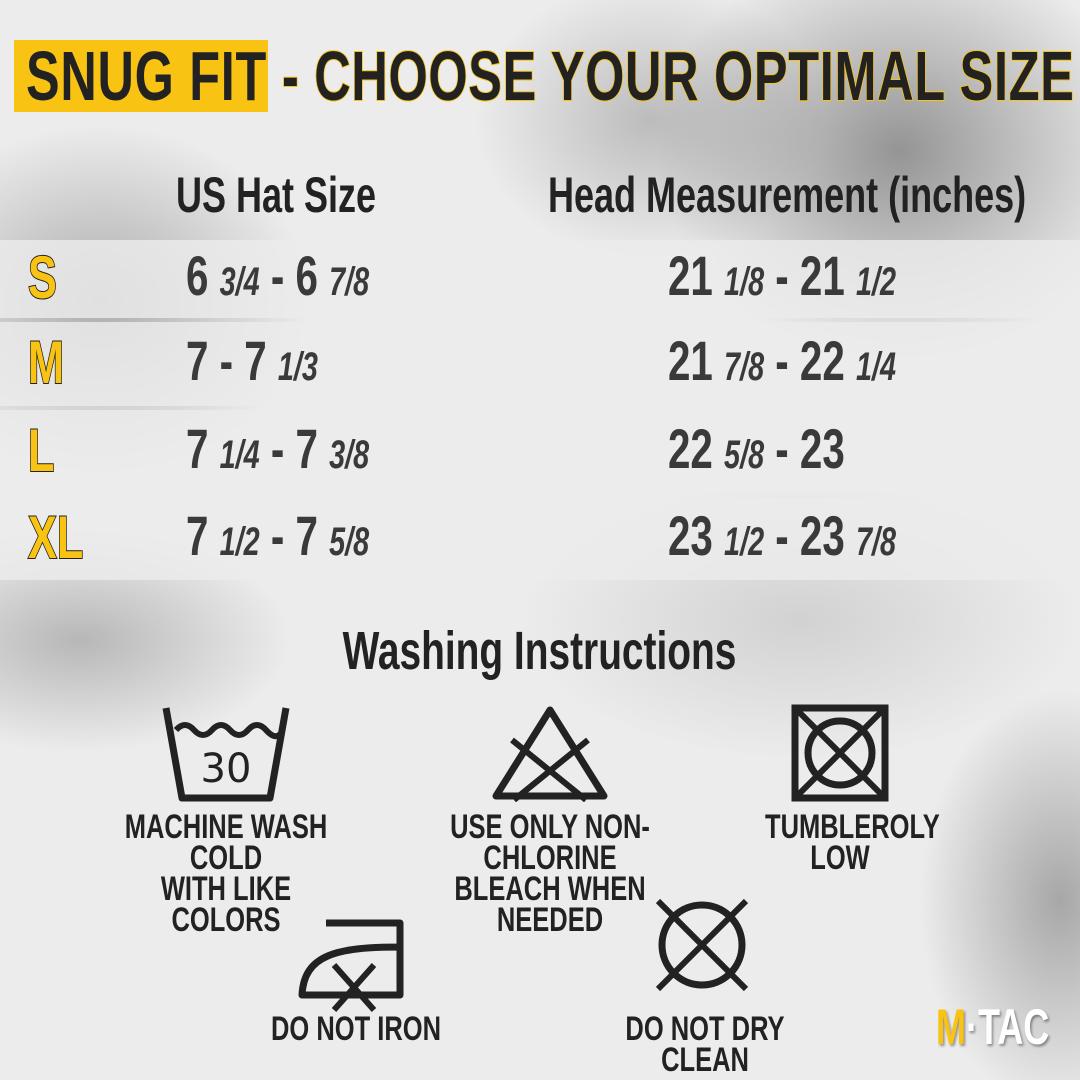 The image size is (1080, 1080). What do you see at coordinates (744, 282) in the screenshot?
I see `fraction: 1/8` at bounding box center [744, 282].